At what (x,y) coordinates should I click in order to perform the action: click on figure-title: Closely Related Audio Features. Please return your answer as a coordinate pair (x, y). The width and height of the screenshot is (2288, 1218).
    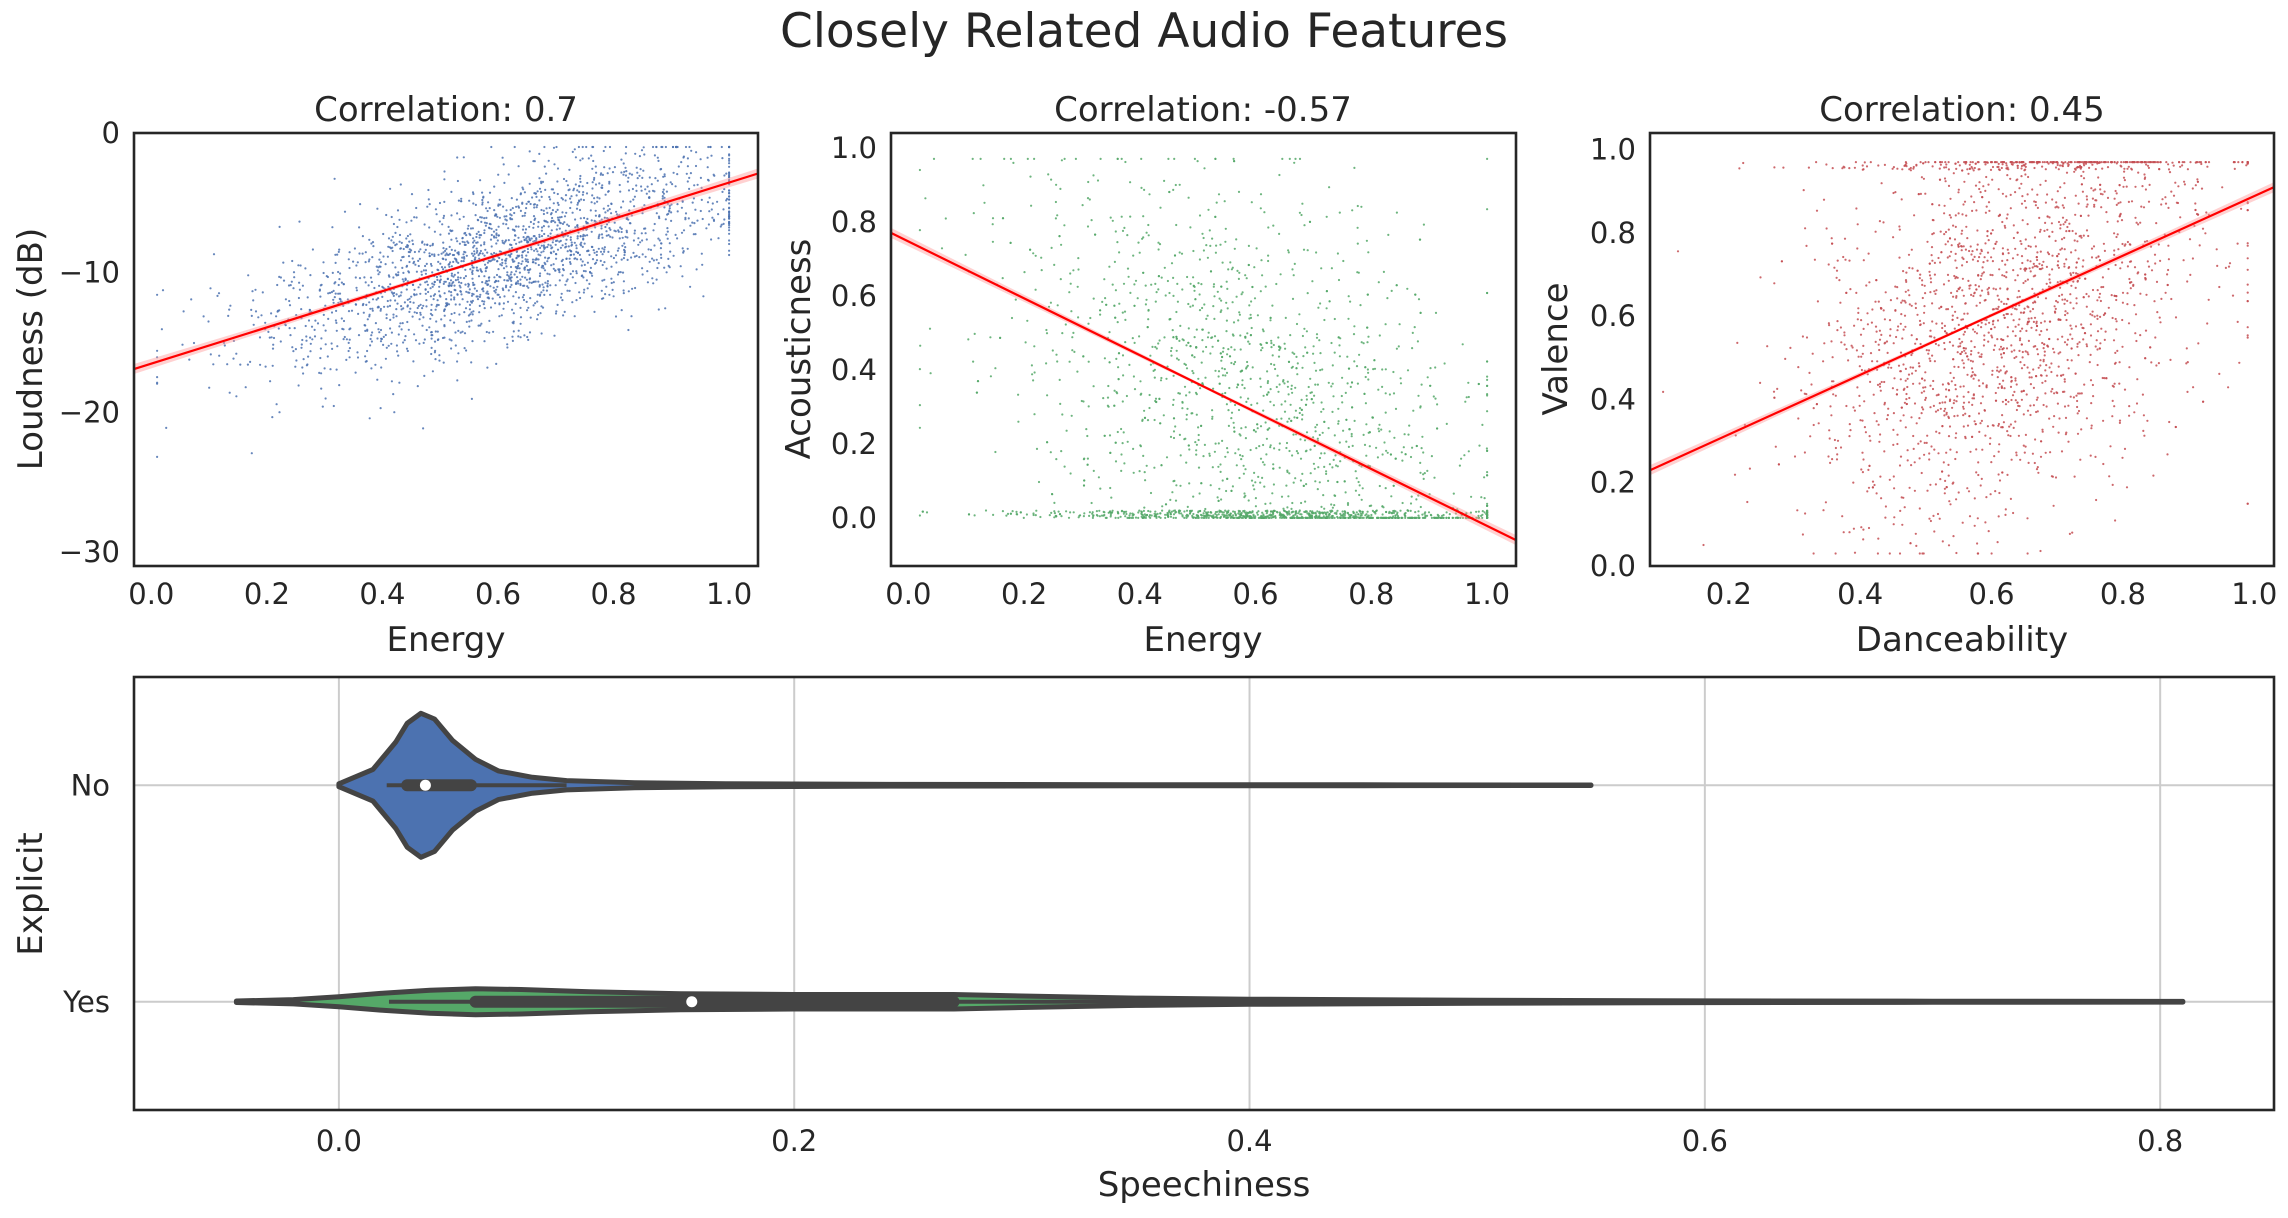
    Looking at the image, I should click on (1144, 31).